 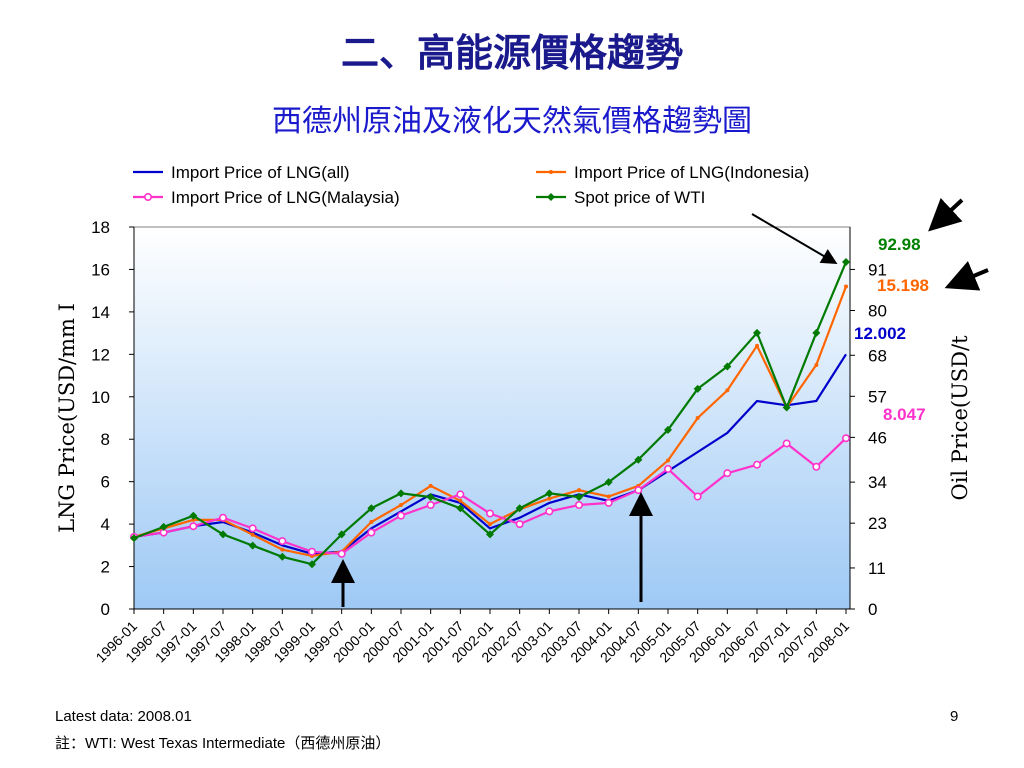 What do you see at coordinates (880, 333) in the screenshot?
I see `end-value-label: 12.002` at bounding box center [880, 333].